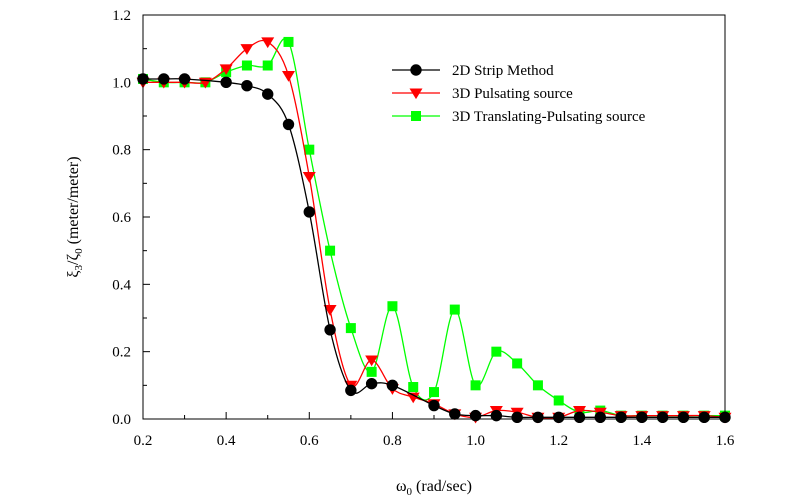 The height and width of the screenshot is (500, 800). What do you see at coordinates (121, 83) in the screenshot?
I see `y-tick-label: 1.0` at bounding box center [121, 83].